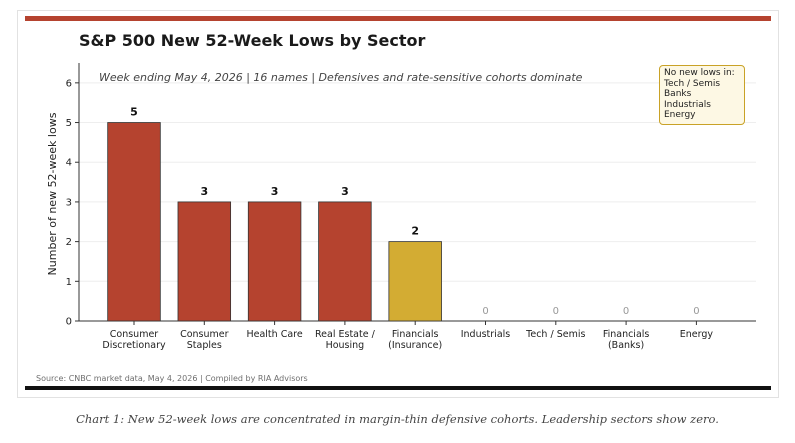  I want to click on data-label: 5, so click(134, 112).